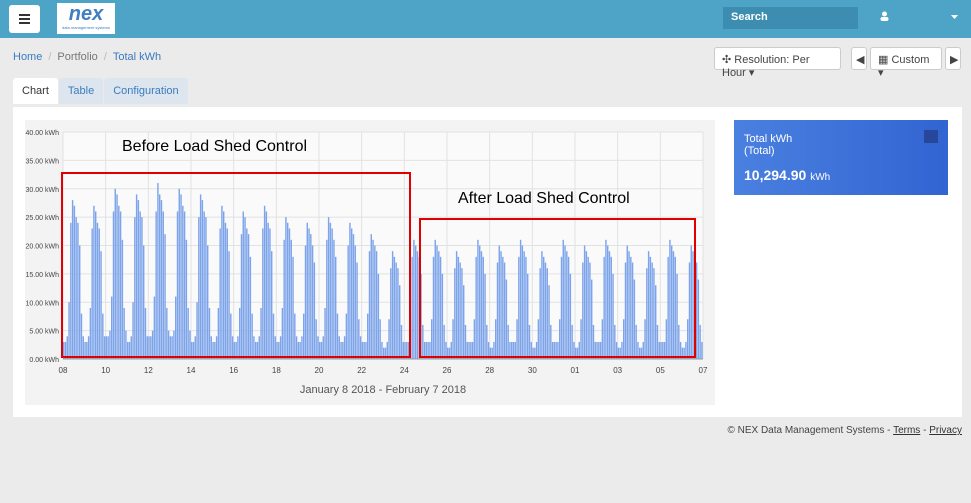  What do you see at coordinates (907, 430) in the screenshot?
I see `terms-link: Terms` at bounding box center [907, 430].